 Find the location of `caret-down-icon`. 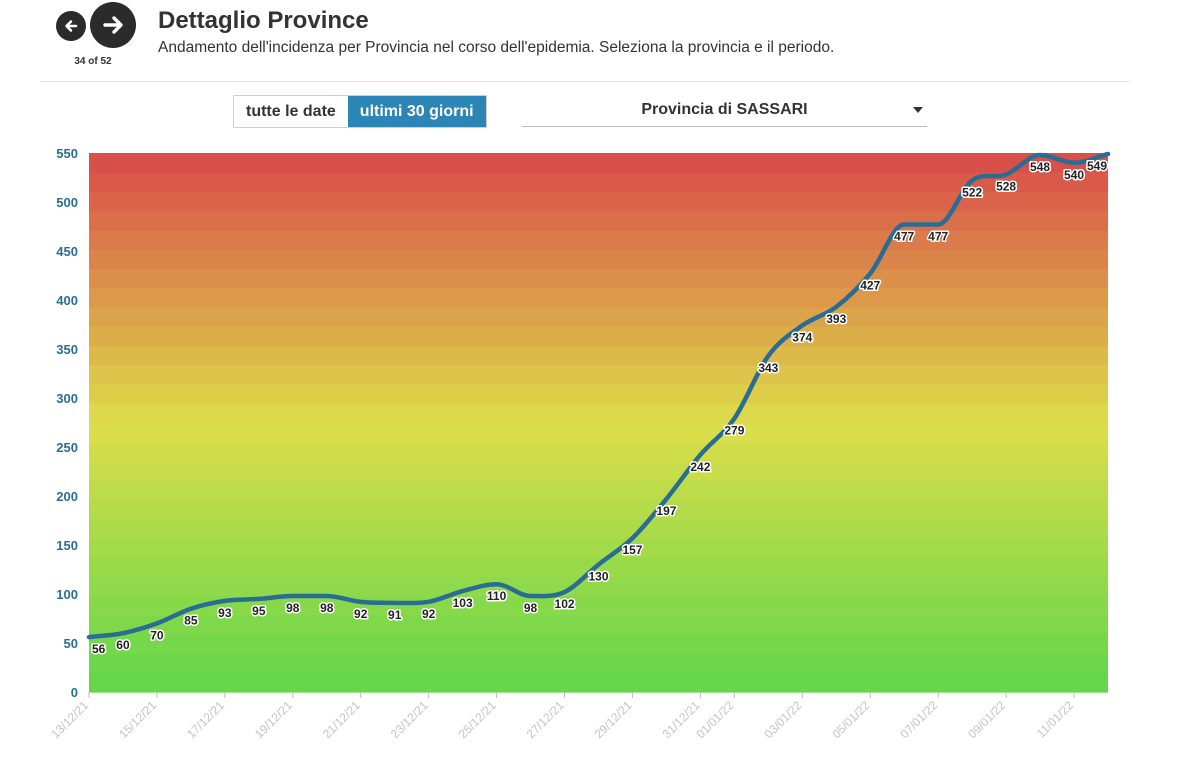

caret-down-icon is located at coordinates (918, 110).